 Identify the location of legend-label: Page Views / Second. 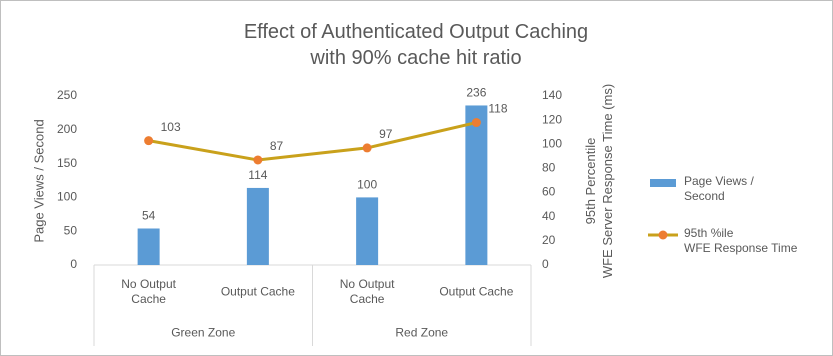
(719, 188).